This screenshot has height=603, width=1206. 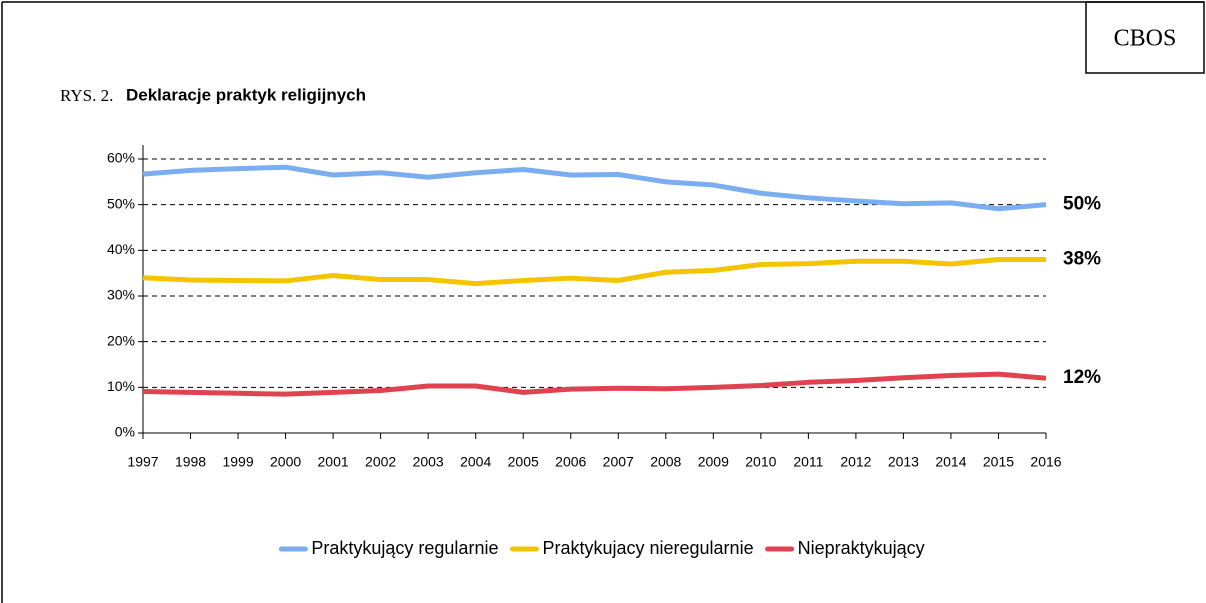 What do you see at coordinates (86, 95) in the screenshot?
I see `figure-label: RYS. 2.` at bounding box center [86, 95].